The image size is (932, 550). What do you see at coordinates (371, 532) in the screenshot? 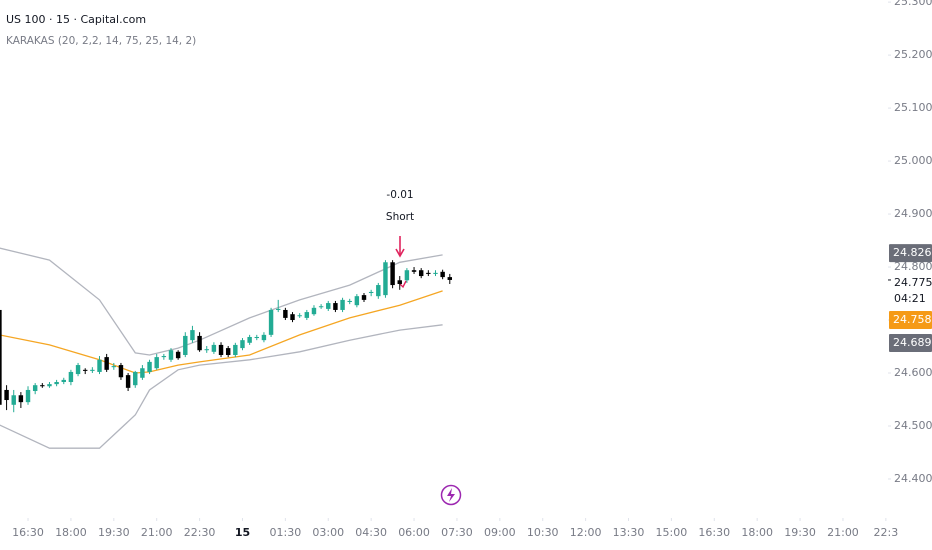
I see `x-tick-label: 04:30` at bounding box center [371, 532].